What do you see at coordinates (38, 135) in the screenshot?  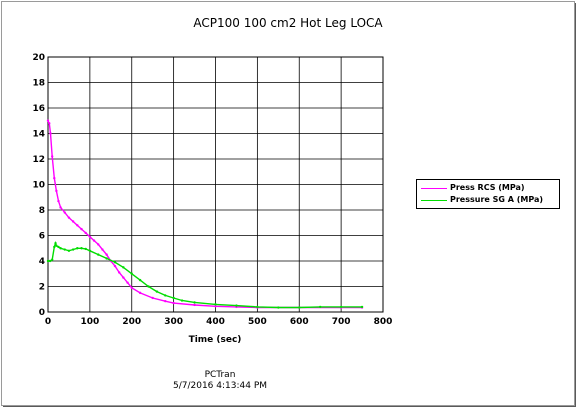 I see `y-tick-label: 14` at bounding box center [38, 135].